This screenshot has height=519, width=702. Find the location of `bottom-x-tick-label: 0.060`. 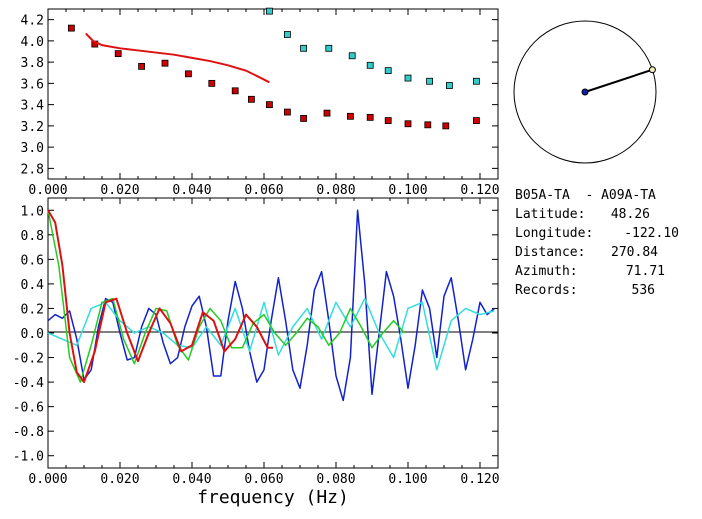

bottom-x-tick-label: 0.060 is located at coordinates (263, 479).